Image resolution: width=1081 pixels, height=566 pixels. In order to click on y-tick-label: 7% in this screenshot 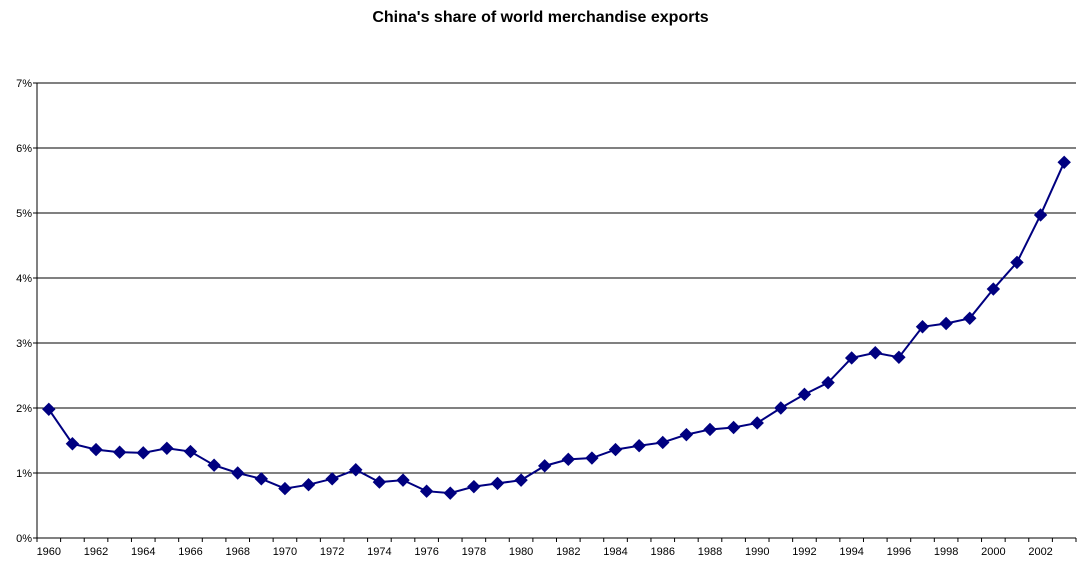, I will do `click(24, 84)`.